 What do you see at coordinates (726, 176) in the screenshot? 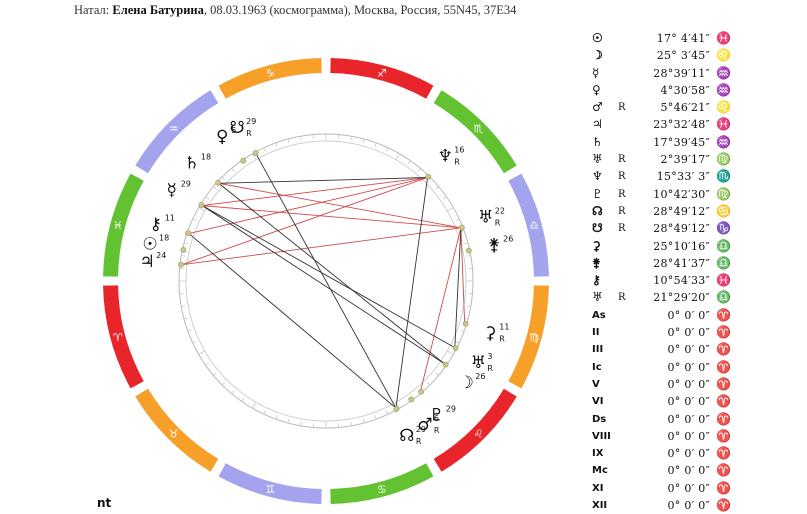
I see `row-sign: ♏` at bounding box center [726, 176].